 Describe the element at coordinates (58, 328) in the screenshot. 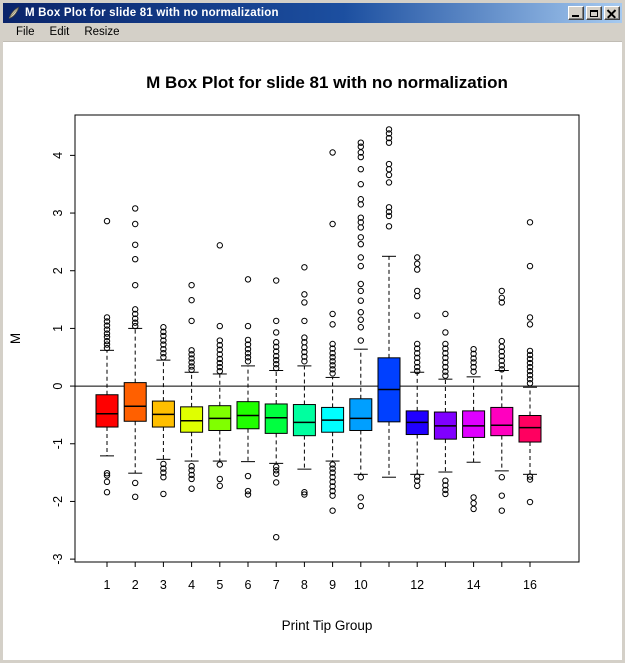

I see `y-tick-label: 1` at that location.